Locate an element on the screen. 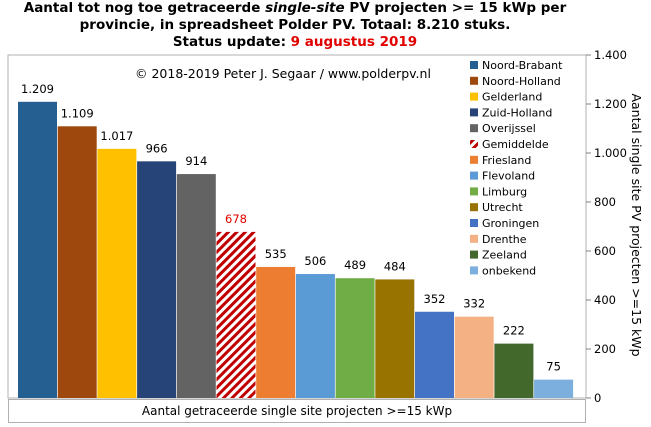  status-date: 9 augustus 2019 is located at coordinates (354, 42).